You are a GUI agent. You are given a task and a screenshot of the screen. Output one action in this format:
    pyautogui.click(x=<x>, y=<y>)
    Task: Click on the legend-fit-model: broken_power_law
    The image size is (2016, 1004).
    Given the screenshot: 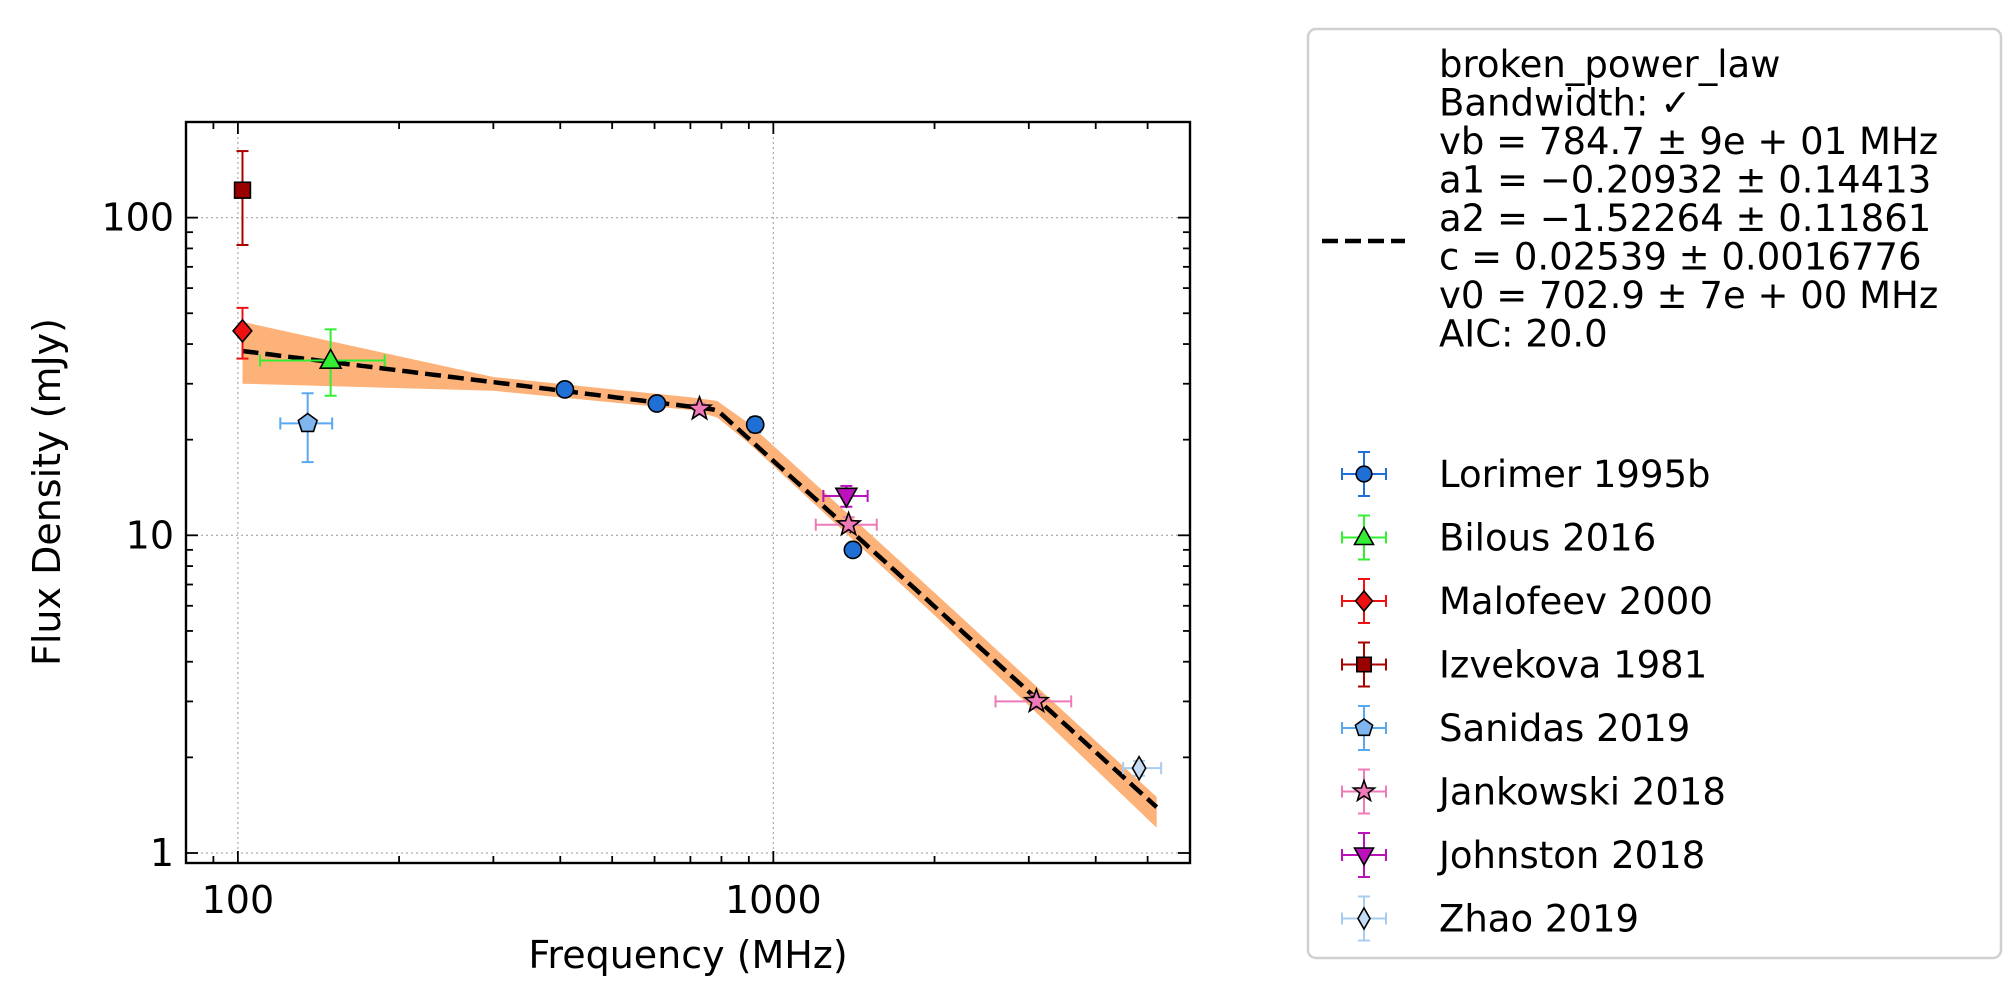 What is the action you would take?
    pyautogui.click(x=1609, y=64)
    